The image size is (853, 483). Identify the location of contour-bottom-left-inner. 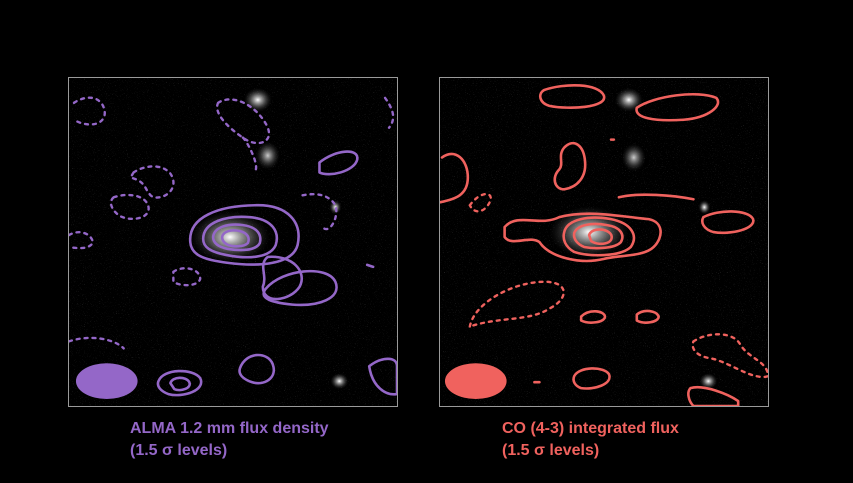
(180, 384).